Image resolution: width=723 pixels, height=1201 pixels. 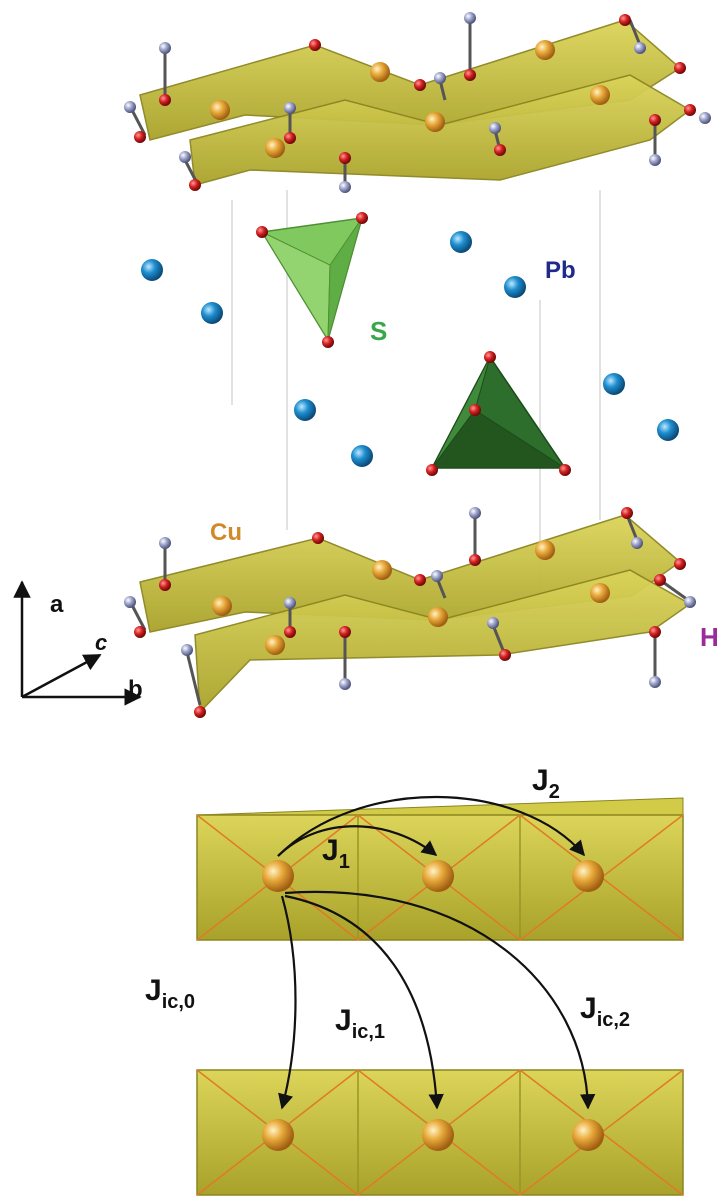 What do you see at coordinates (57, 604) in the screenshot?
I see `axis-label-a: a` at bounding box center [57, 604].